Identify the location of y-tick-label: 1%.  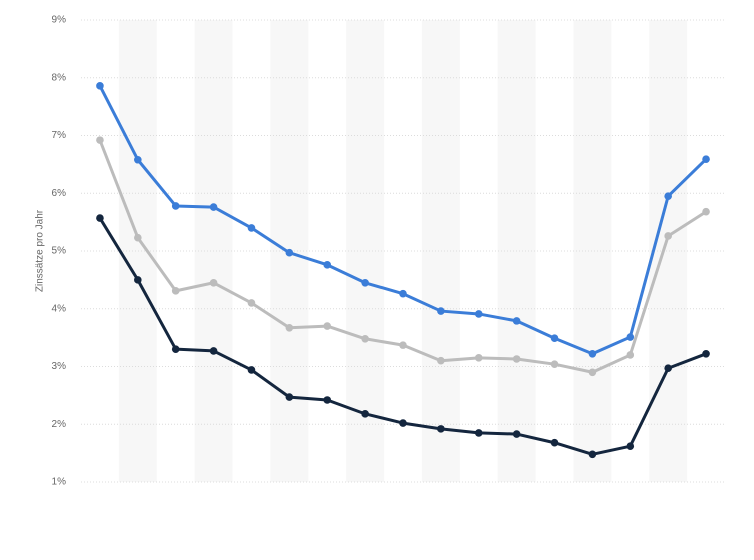
(59, 482).